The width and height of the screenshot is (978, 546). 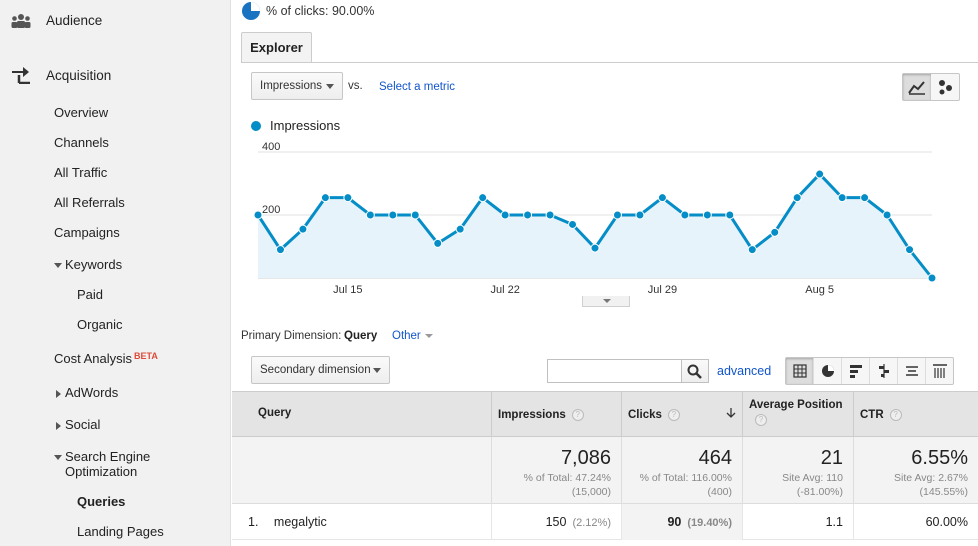 What do you see at coordinates (361, 336) in the screenshot?
I see `primary-dimension-query: Query` at bounding box center [361, 336].